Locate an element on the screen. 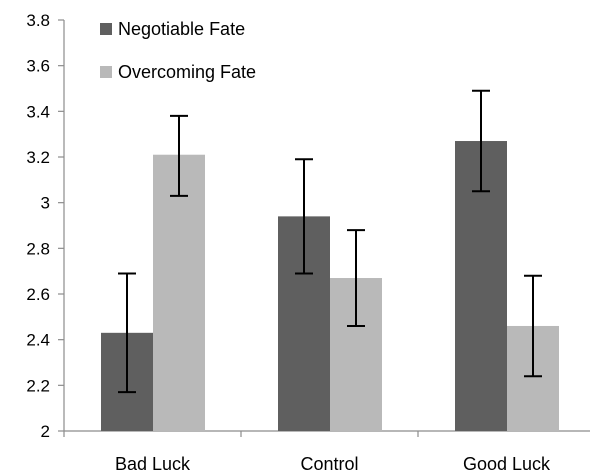 Image resolution: width=590 pixels, height=476 pixels. legend: Negotiable Fate Overcoming Fate is located at coordinates (178, 50).